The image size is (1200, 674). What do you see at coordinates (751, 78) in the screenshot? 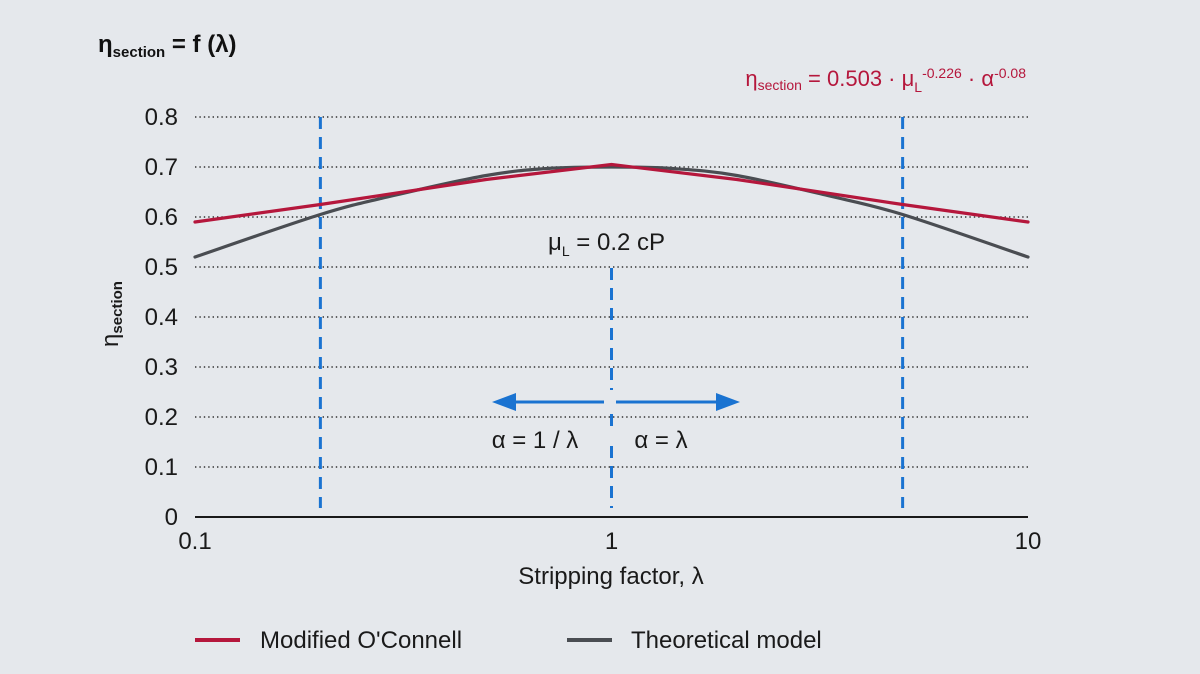
I see `formula-symbol: η` at bounding box center [751, 78].